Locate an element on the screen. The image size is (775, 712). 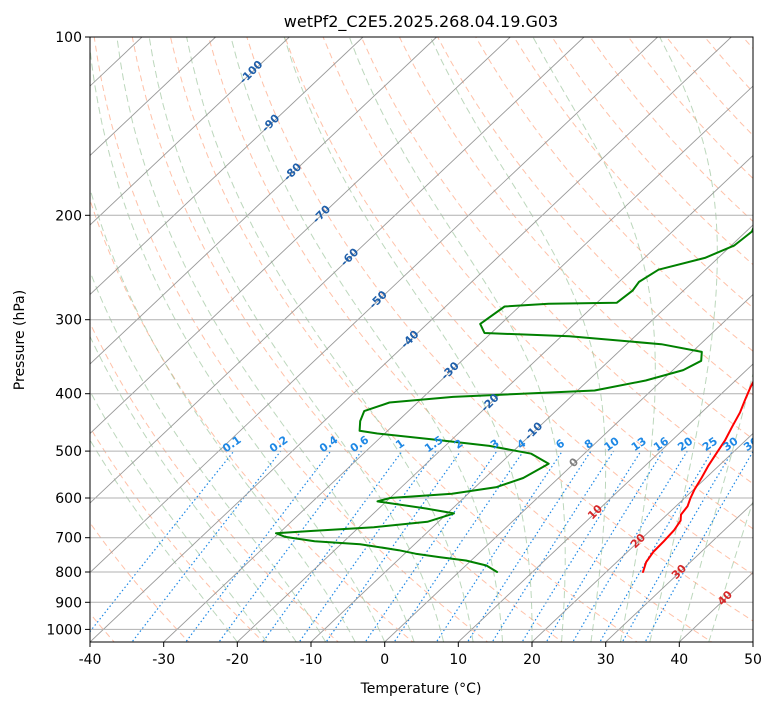
x-tick-label: -10 is located at coordinates (311, 660).